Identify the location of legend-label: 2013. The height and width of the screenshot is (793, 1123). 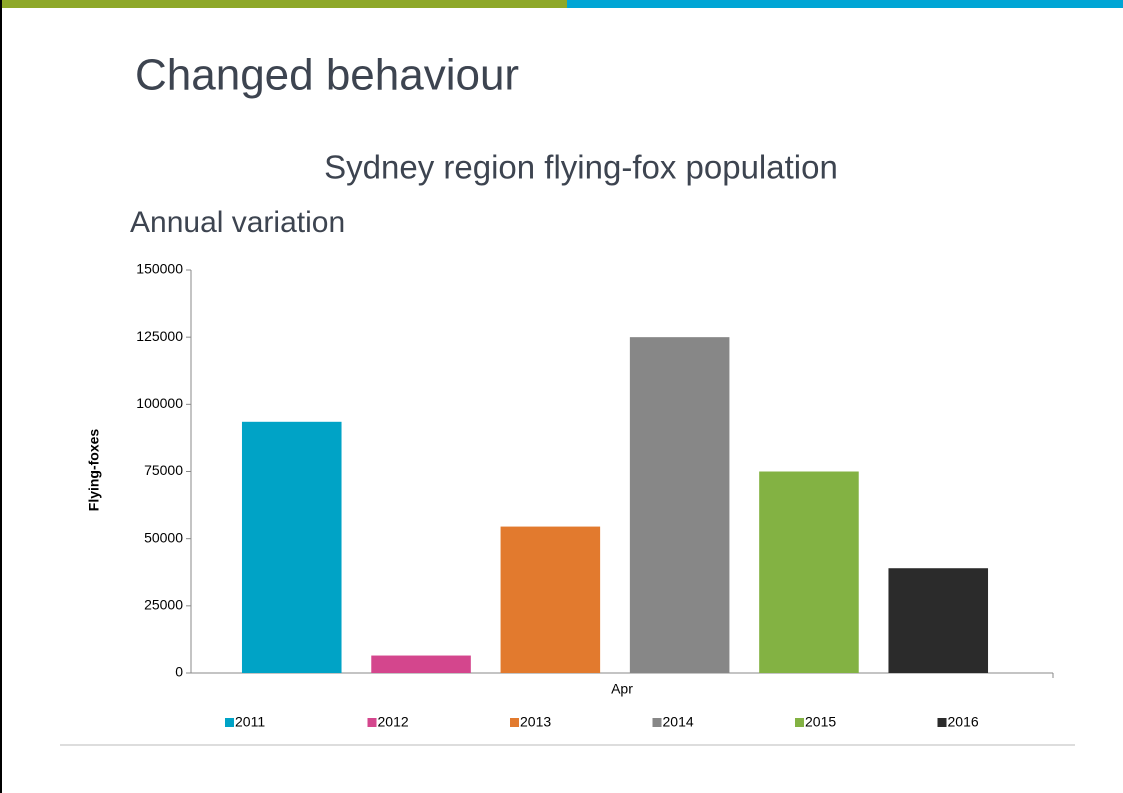
(535, 722).